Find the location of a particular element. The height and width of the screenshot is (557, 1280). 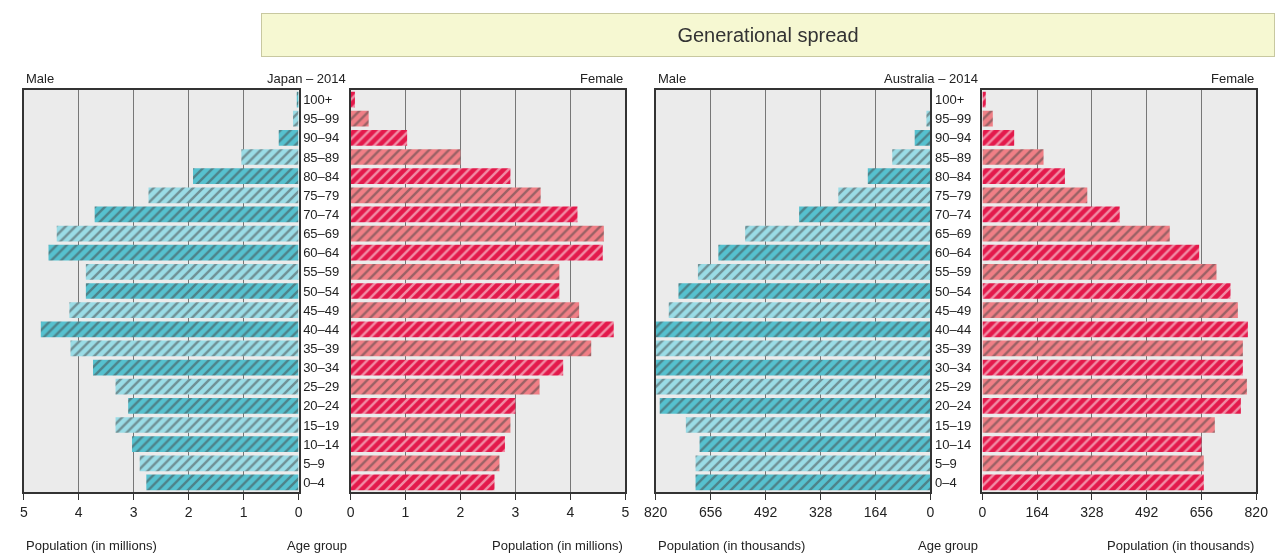

x-axis-title: Population (in millions) is located at coordinates (91, 545).